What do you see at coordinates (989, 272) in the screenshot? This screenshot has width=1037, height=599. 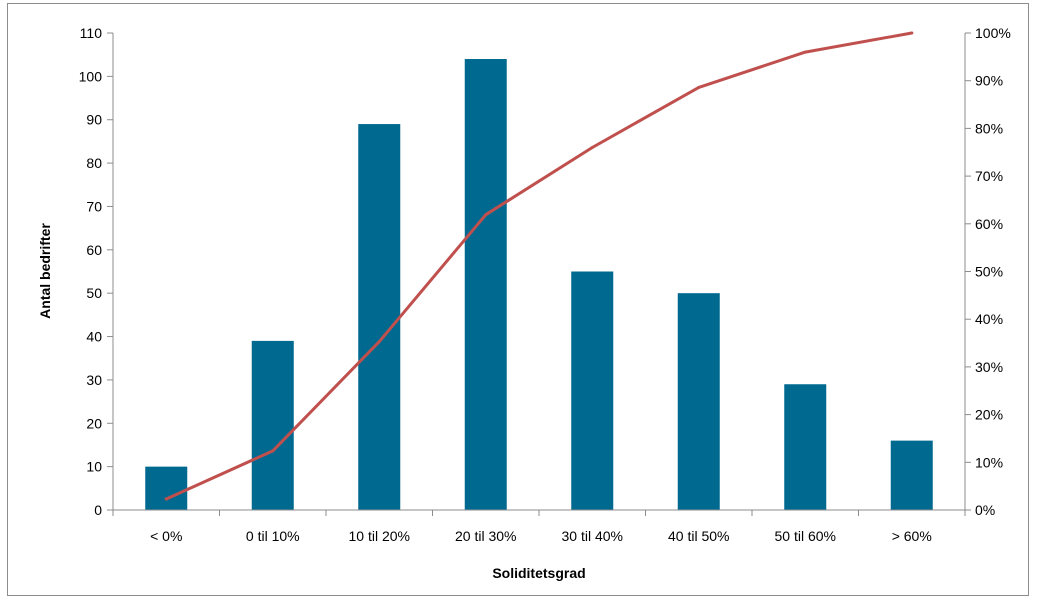 I see `y2-tick-label: 50%` at bounding box center [989, 272].